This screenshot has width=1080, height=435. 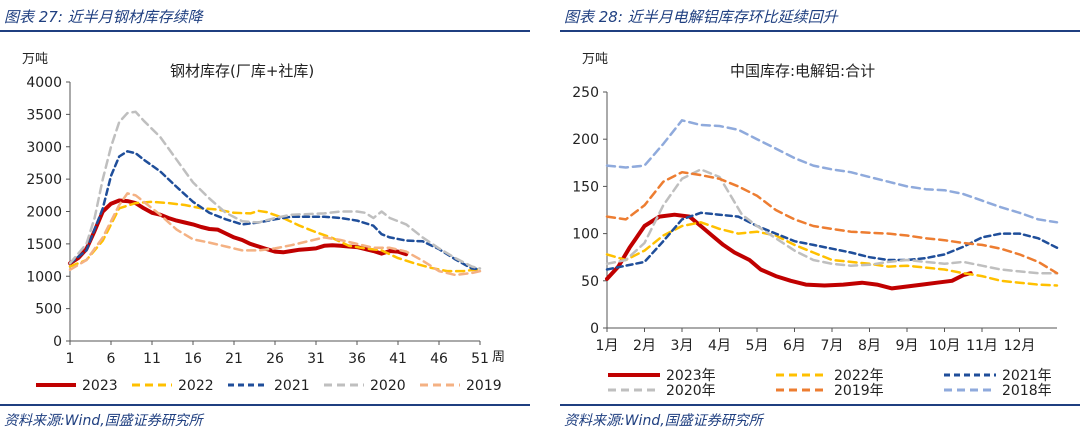 What do you see at coordinates (44, 148) in the screenshot?
I see `y-tick-label: 3000` at bounding box center [44, 148].